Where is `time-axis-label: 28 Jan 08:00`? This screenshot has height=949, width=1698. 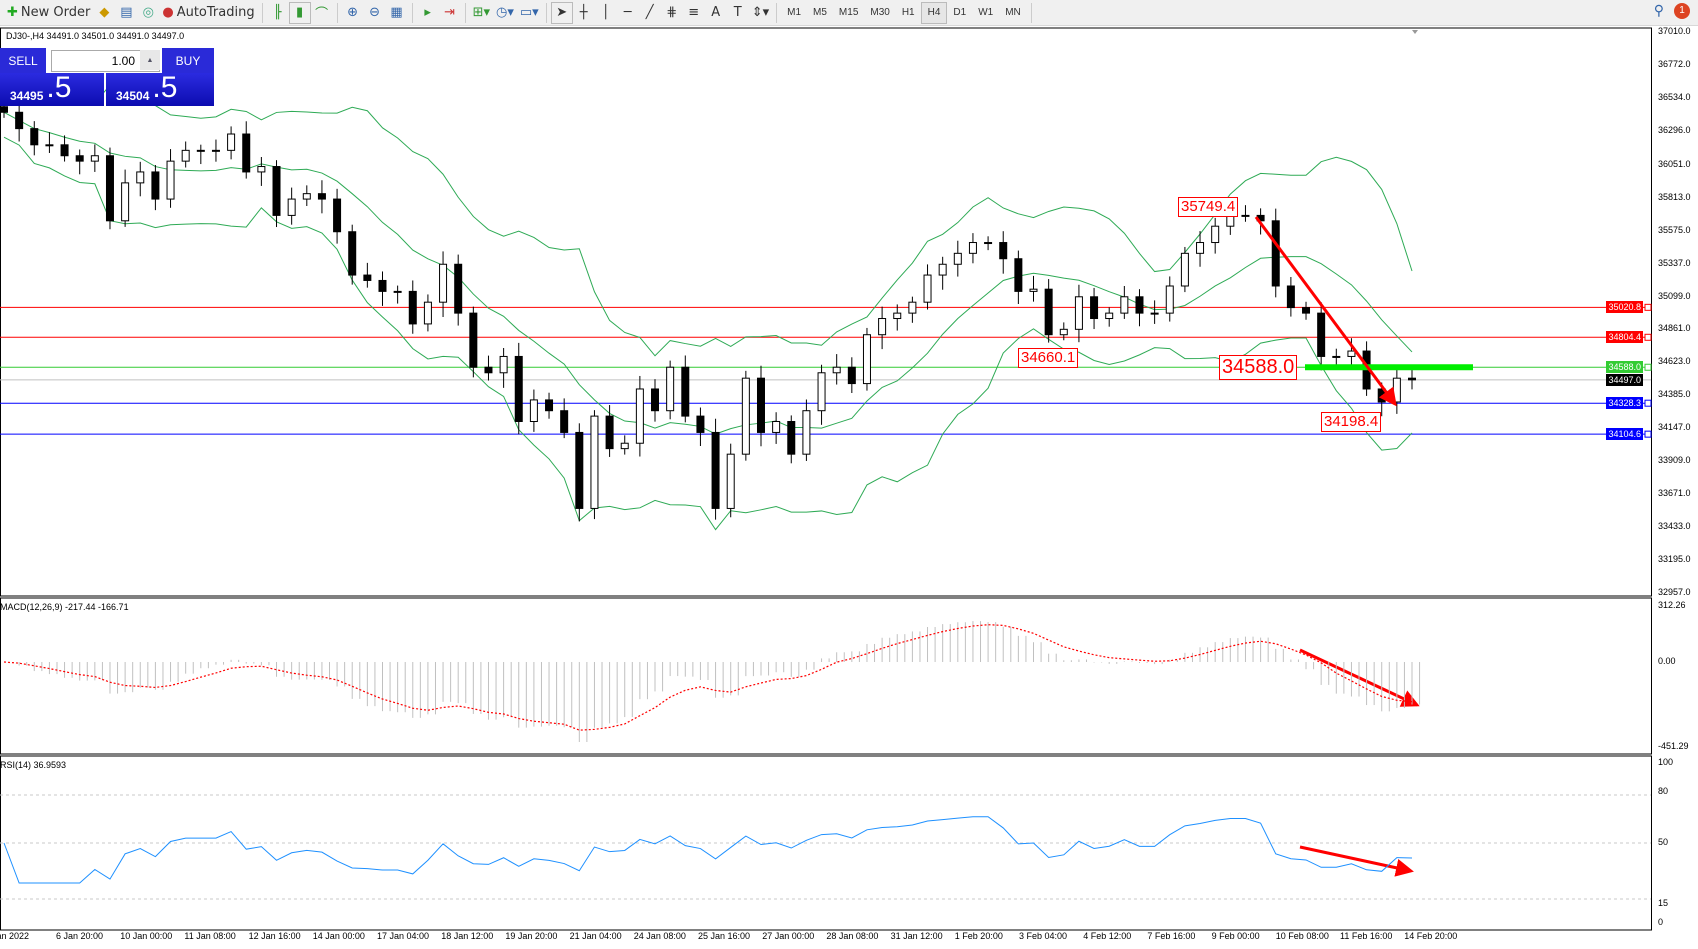
time-axis-label: 28 Jan 08:00 is located at coordinates (852, 936).